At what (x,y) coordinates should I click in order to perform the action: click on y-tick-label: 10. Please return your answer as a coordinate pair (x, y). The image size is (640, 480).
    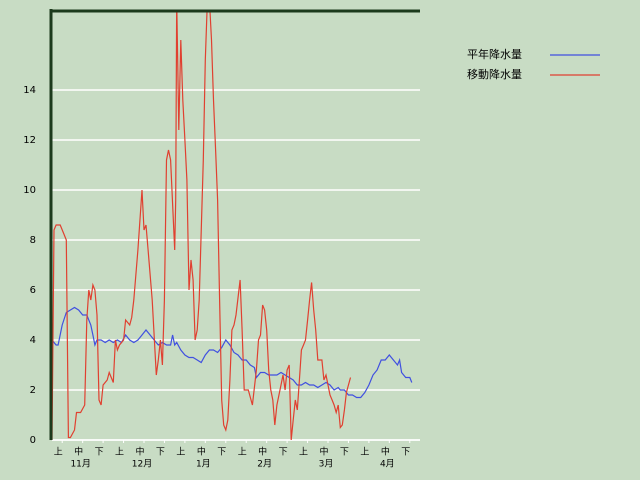
    Looking at the image, I should click on (29, 190).